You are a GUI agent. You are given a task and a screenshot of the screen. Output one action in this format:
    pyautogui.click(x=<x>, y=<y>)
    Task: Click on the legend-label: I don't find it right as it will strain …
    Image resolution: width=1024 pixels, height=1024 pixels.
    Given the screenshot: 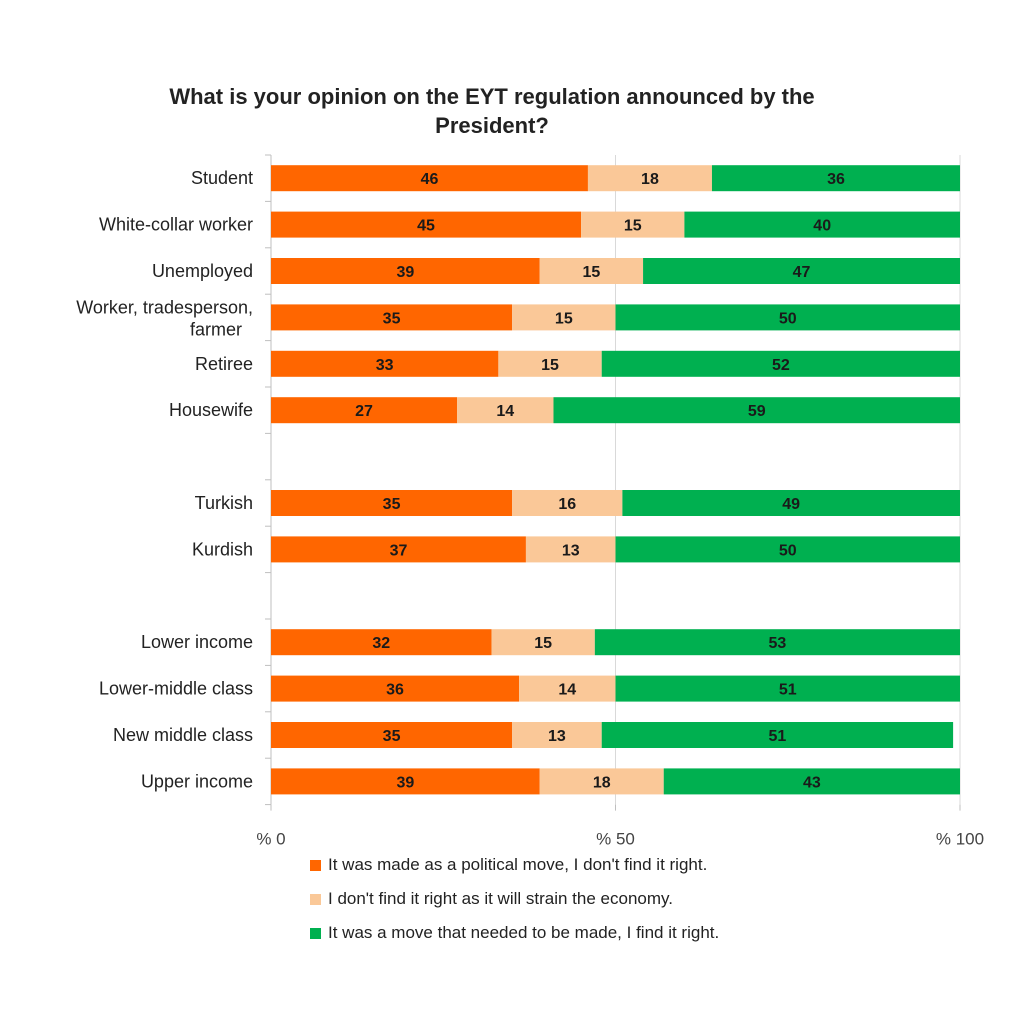 What is the action you would take?
    pyautogui.click(x=500, y=898)
    